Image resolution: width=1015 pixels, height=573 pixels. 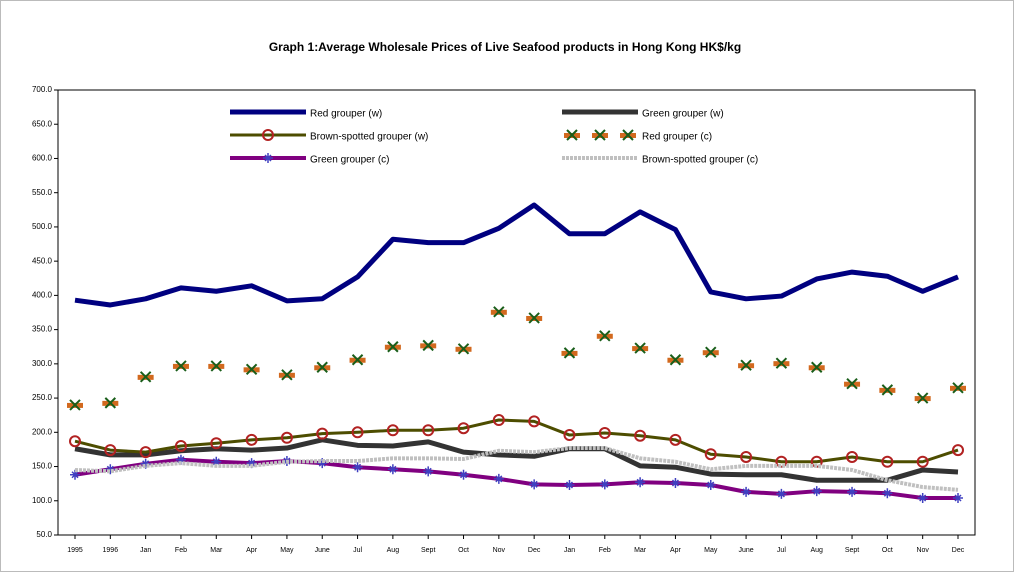 What do you see at coordinates (42, 363) in the screenshot?
I see `y-tick-label: 300.0` at bounding box center [42, 363].